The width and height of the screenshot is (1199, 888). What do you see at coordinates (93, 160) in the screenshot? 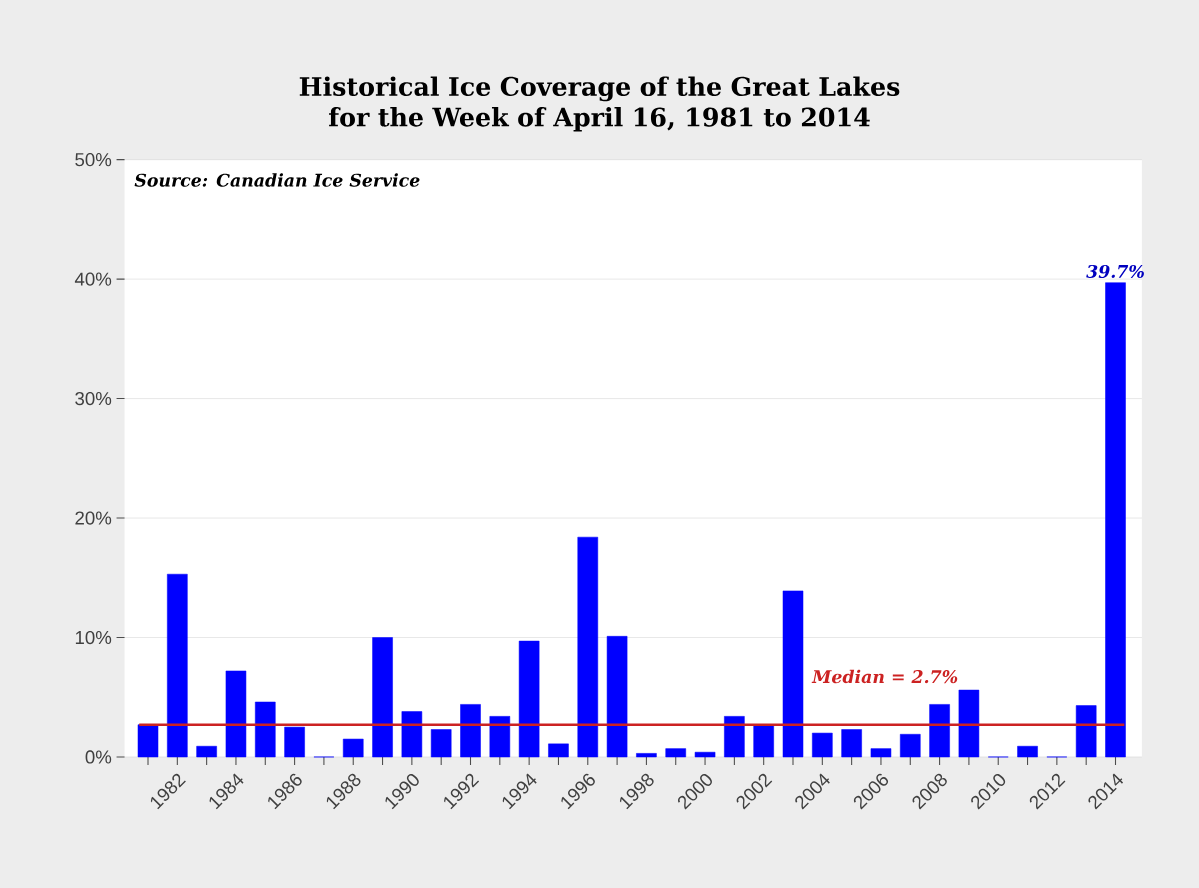
I see `y-tick-label: 50%` at bounding box center [93, 160].